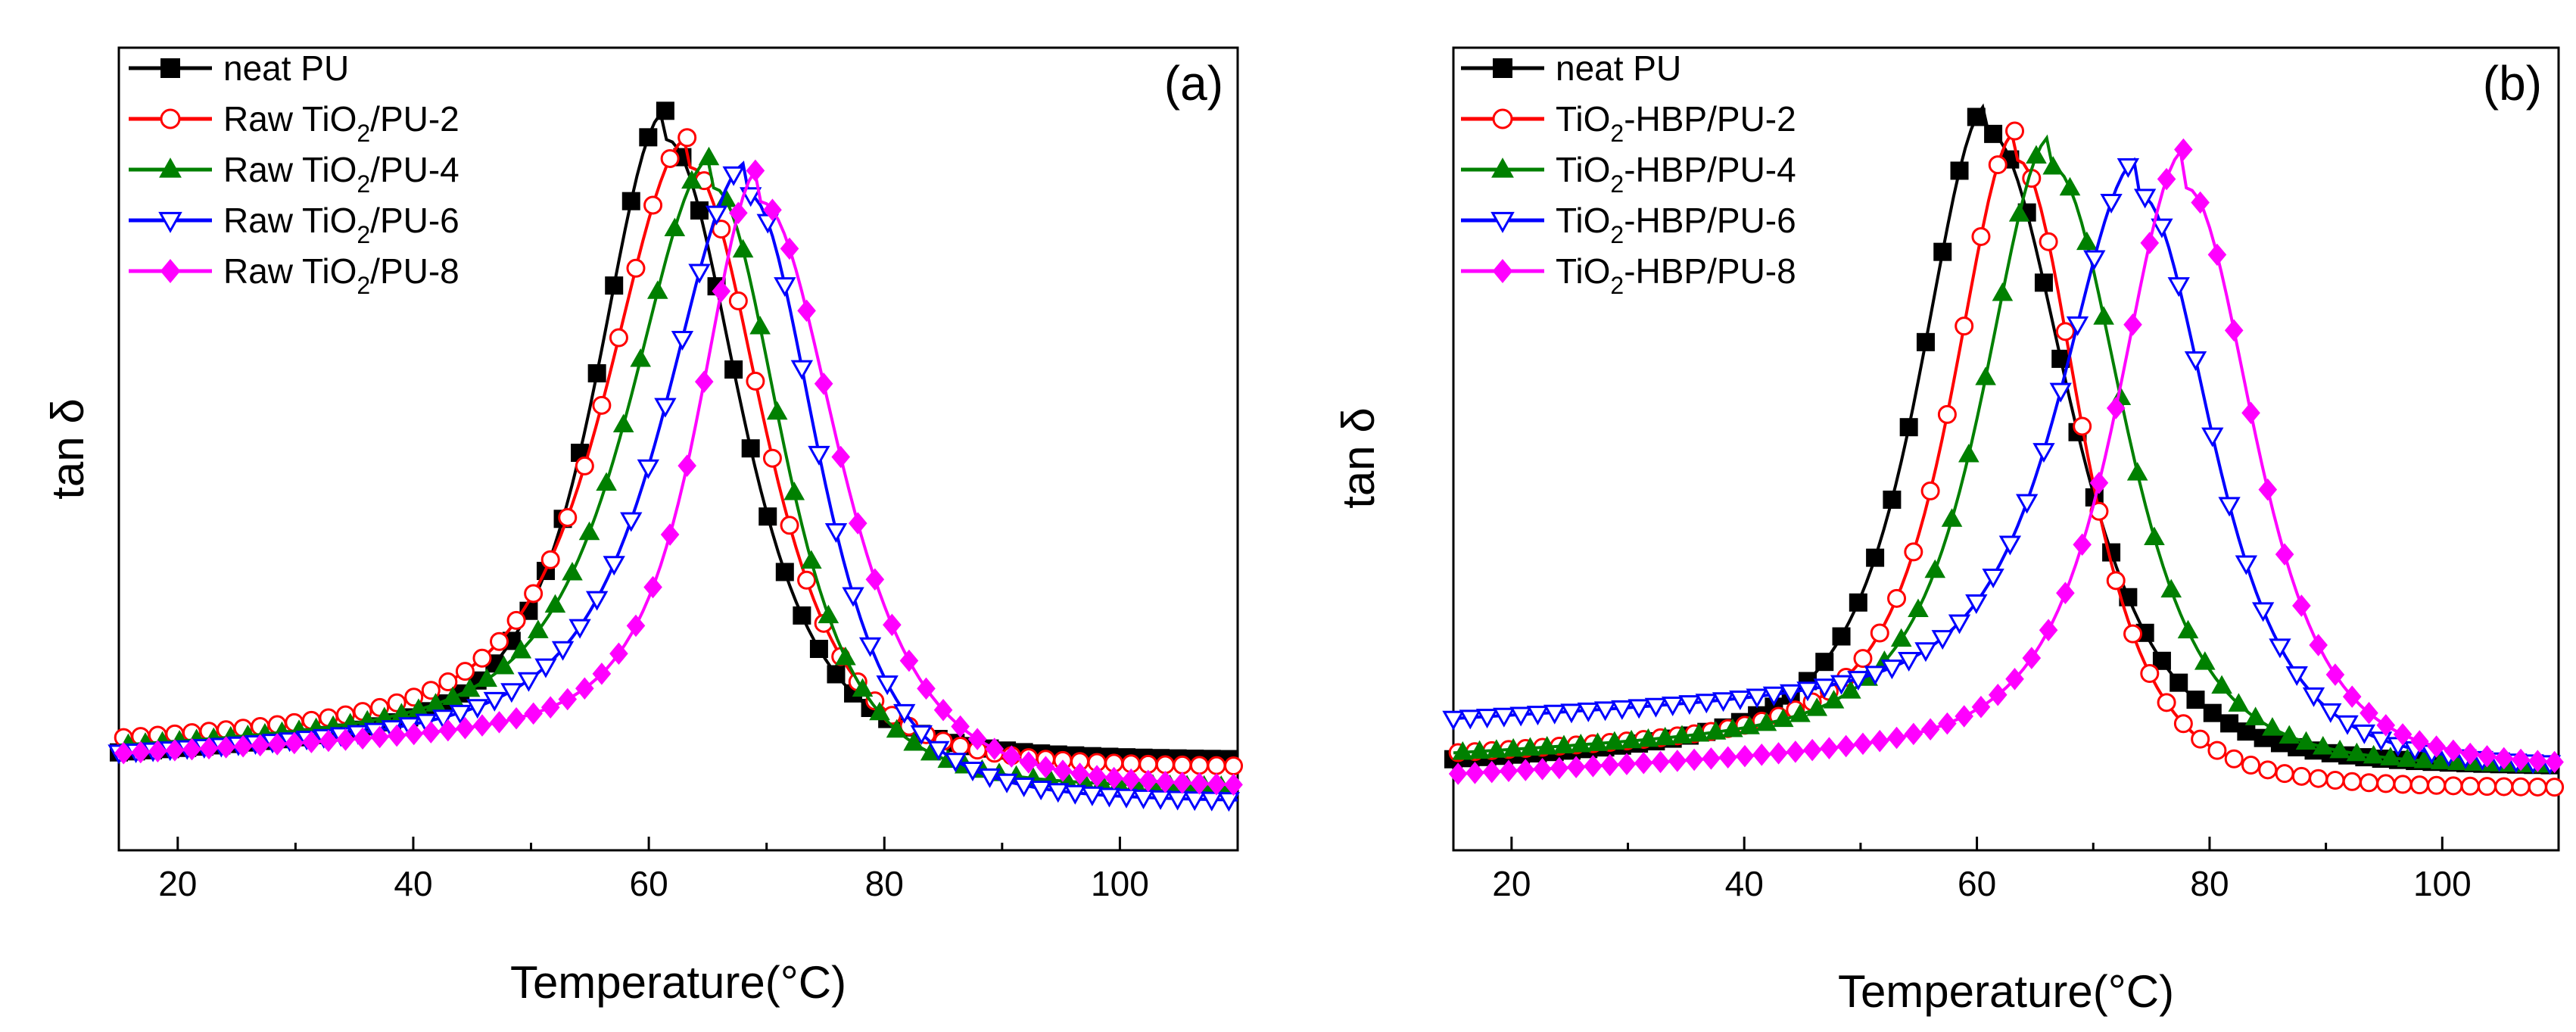  What do you see at coordinates (294, 275) in the screenshot?
I see `legend-item: Raw TiO2/PU-8` at bounding box center [294, 275].